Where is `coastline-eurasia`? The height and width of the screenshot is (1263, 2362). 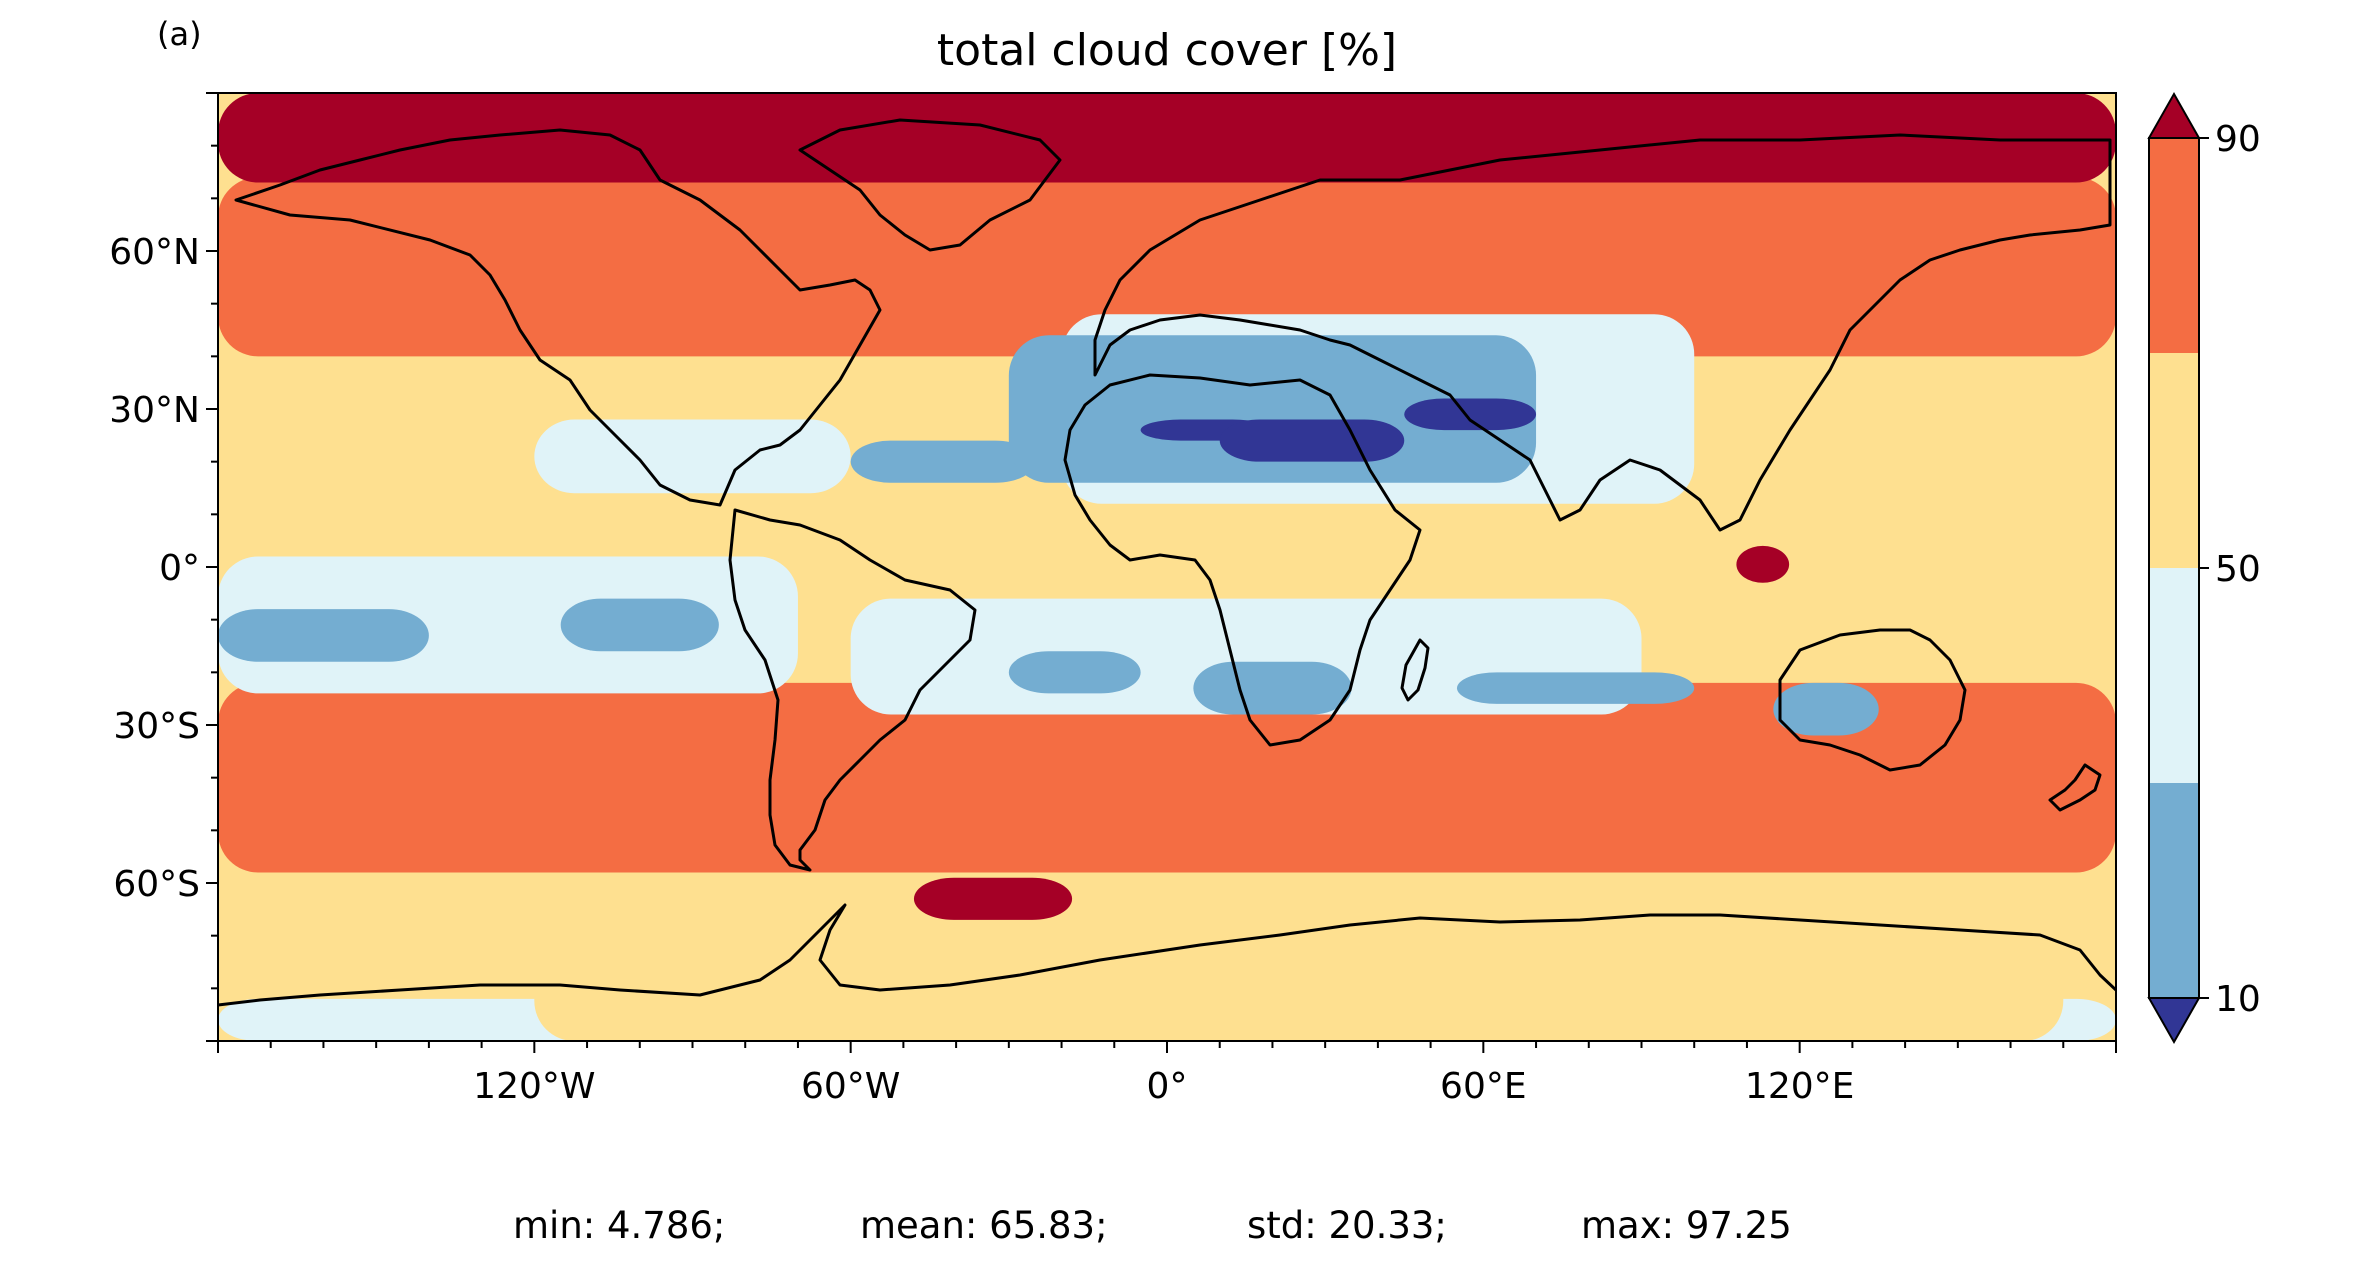 coastline-eurasia is located at coordinates (1602, 332).